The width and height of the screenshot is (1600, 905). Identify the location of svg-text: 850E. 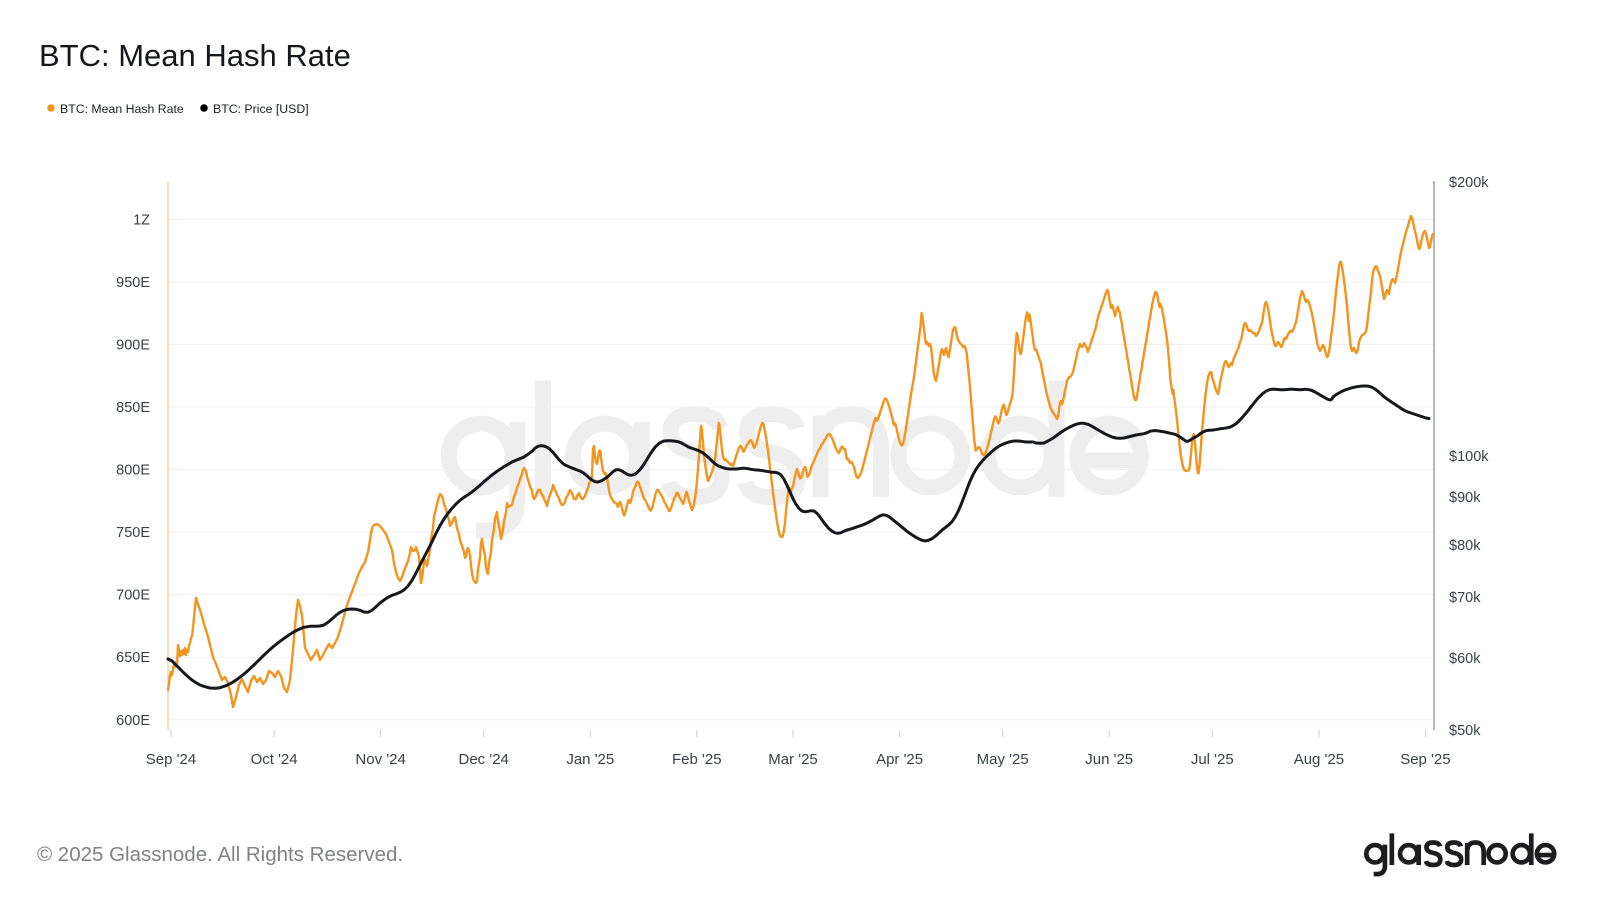
(133, 408).